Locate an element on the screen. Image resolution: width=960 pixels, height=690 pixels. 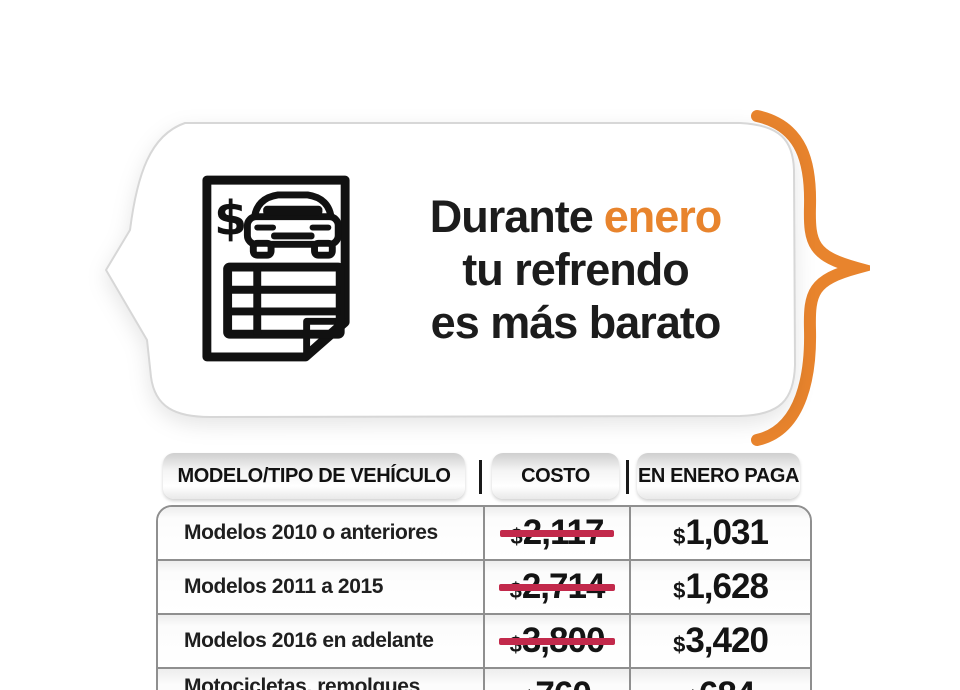
january-price: $3,420 is located at coordinates (721, 641).